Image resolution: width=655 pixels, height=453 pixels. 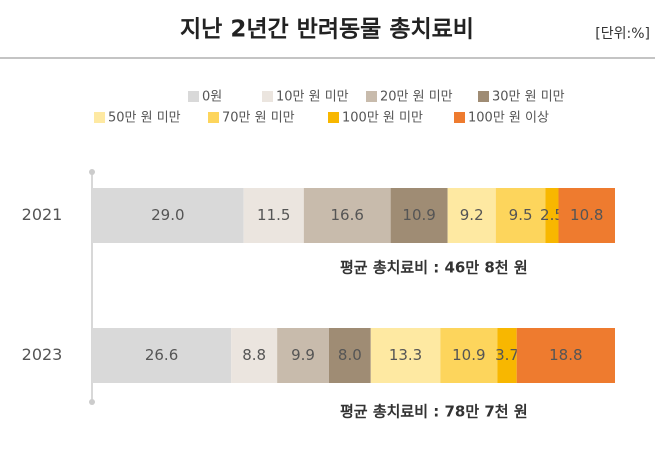 I want to click on value-label: 26.6, so click(x=161, y=355).